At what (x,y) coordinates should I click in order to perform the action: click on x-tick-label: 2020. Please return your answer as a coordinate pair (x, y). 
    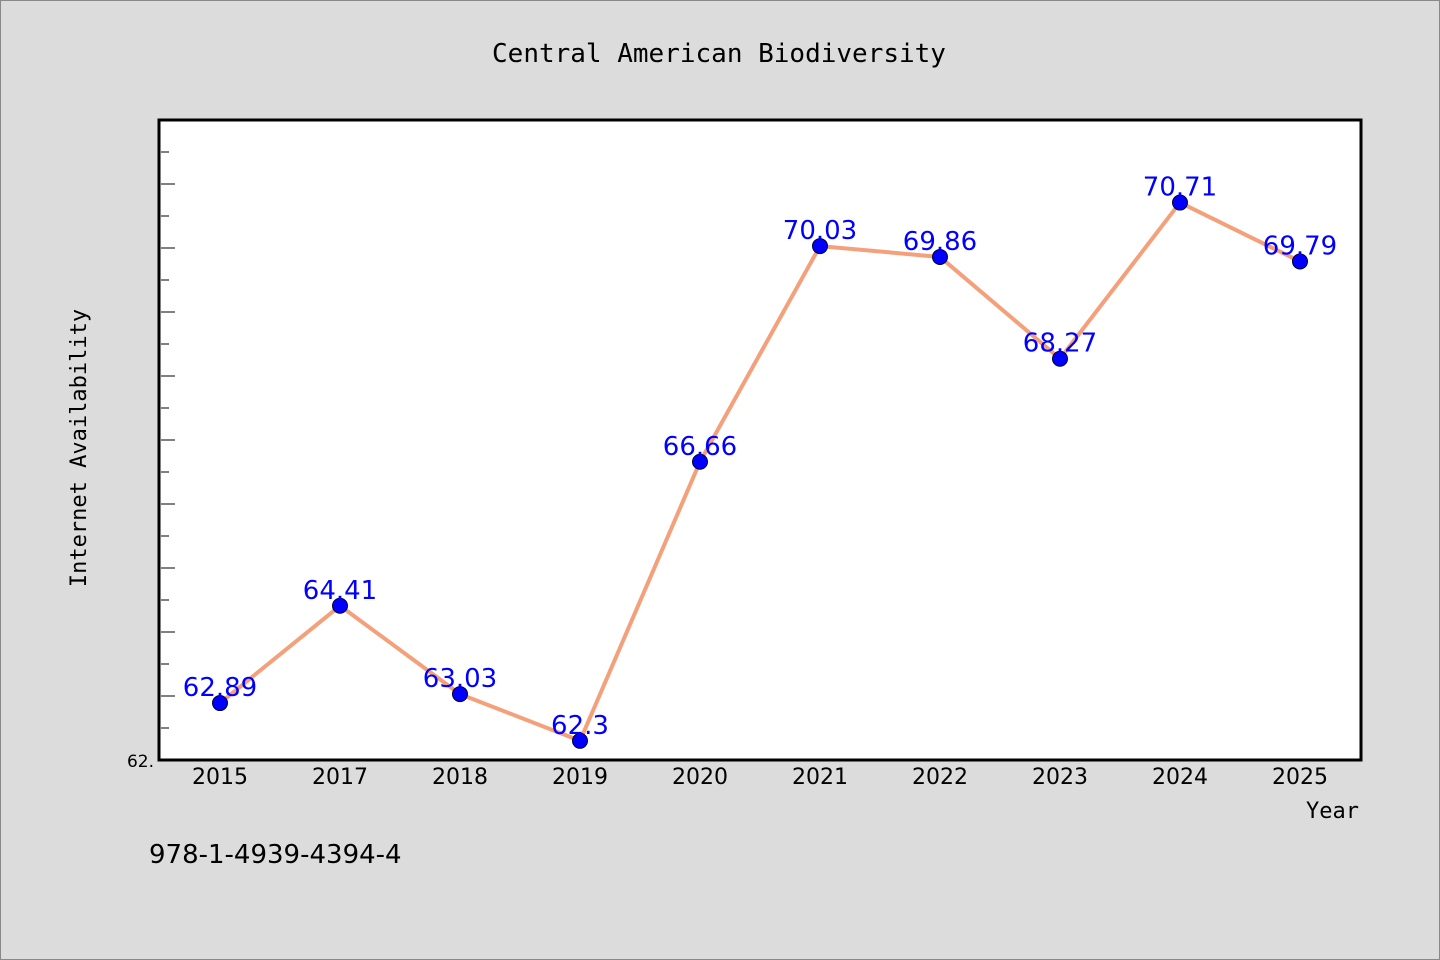
    Looking at the image, I should click on (700, 777).